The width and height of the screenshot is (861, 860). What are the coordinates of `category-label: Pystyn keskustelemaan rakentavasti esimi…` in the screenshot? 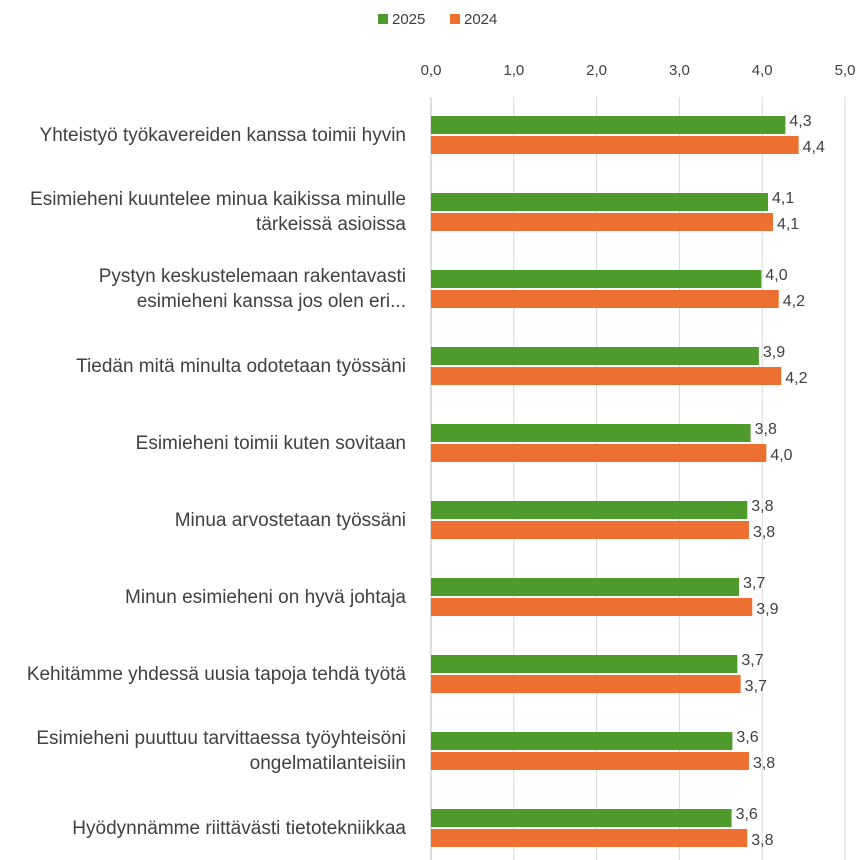 It's located at (252, 289).